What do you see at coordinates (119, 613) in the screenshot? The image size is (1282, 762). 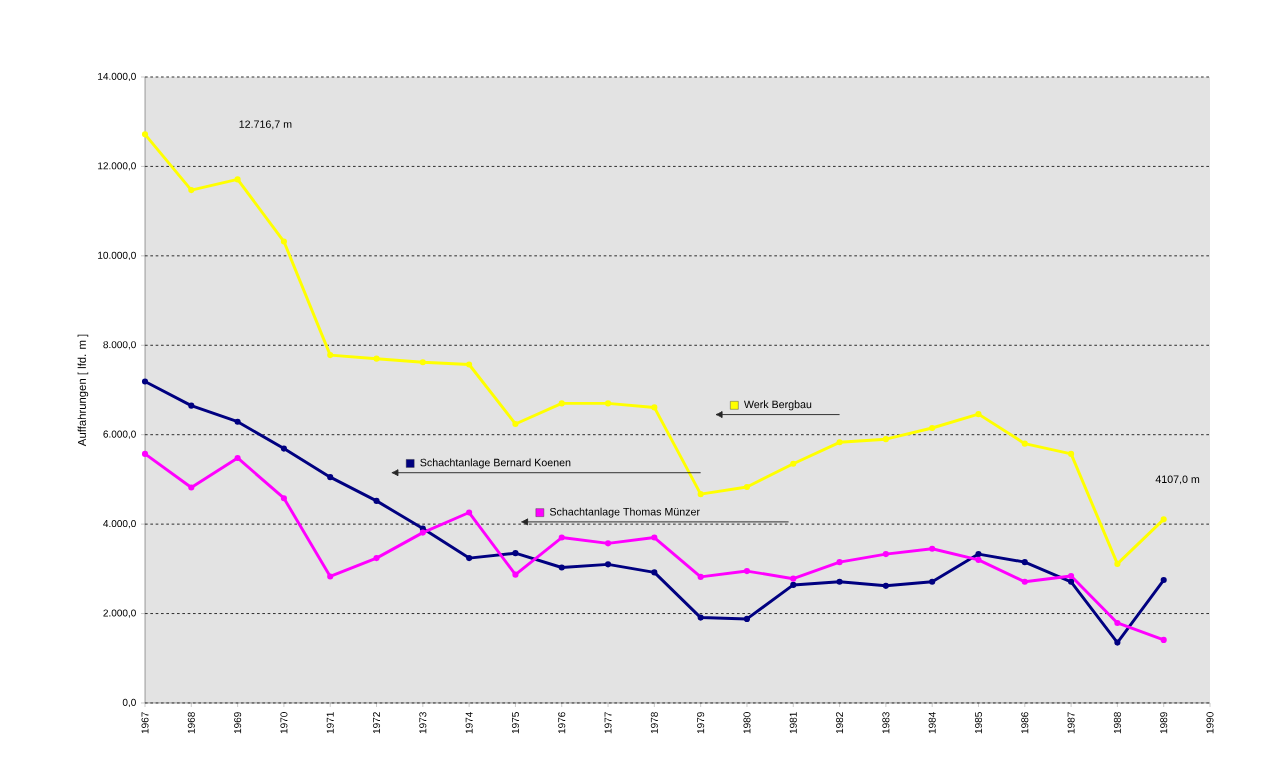 I see `y-tick-label: 2.000,0` at bounding box center [119, 613].